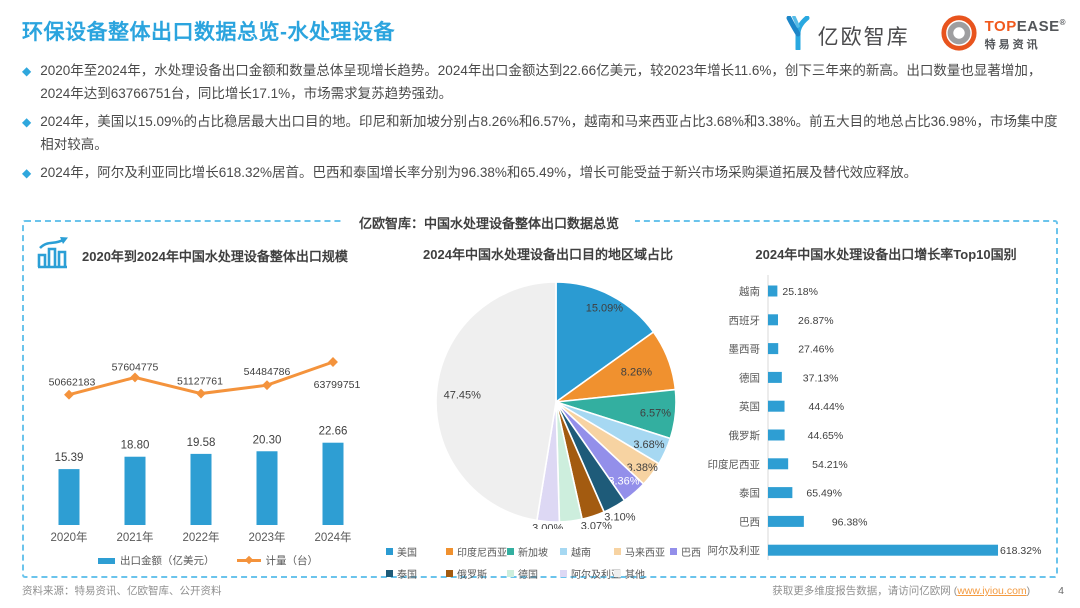  I want to click on svg-text: 3.68%, so click(648, 445).